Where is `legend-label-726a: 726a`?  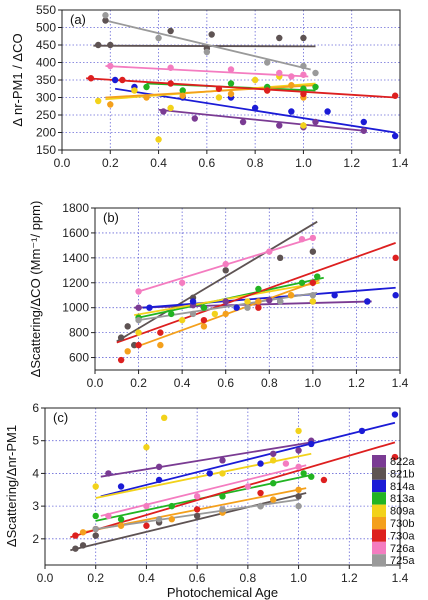
legend-label-726a: 726a is located at coordinates (402, 549).